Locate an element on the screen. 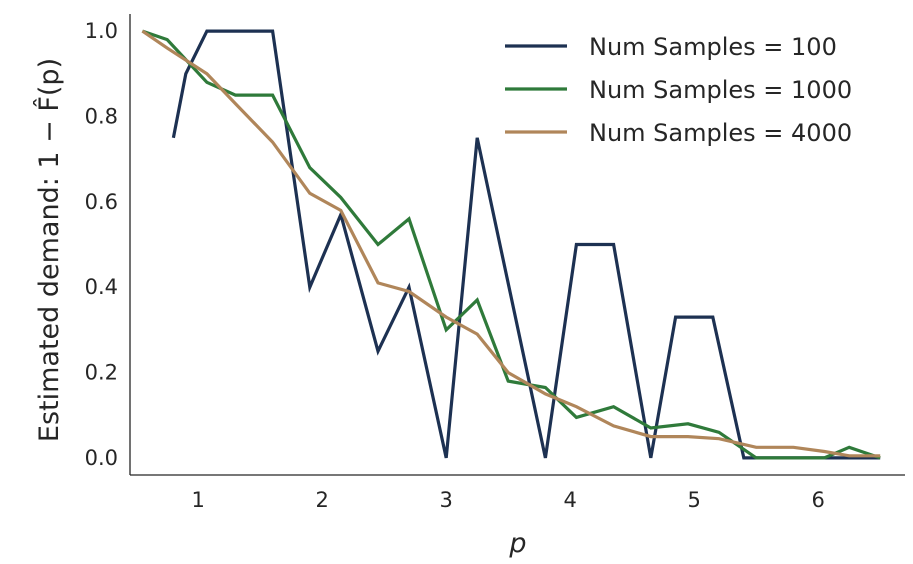 Image resolution: width=913 pixels, height=564 pixels. y-tick-label: 0.4 is located at coordinates (101, 287).